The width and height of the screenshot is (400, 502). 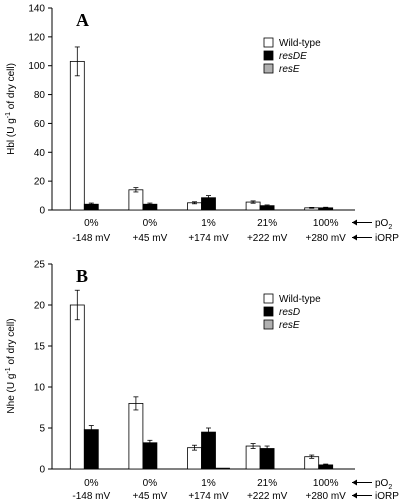 What do you see at coordinates (36, 66) in the screenshot?
I see `y-tick-label: 100` at bounding box center [36, 66].